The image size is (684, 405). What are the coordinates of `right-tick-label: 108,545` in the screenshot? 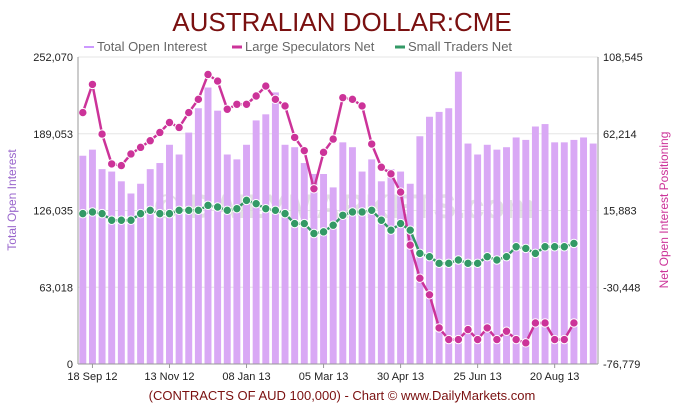 It's located at (623, 58).